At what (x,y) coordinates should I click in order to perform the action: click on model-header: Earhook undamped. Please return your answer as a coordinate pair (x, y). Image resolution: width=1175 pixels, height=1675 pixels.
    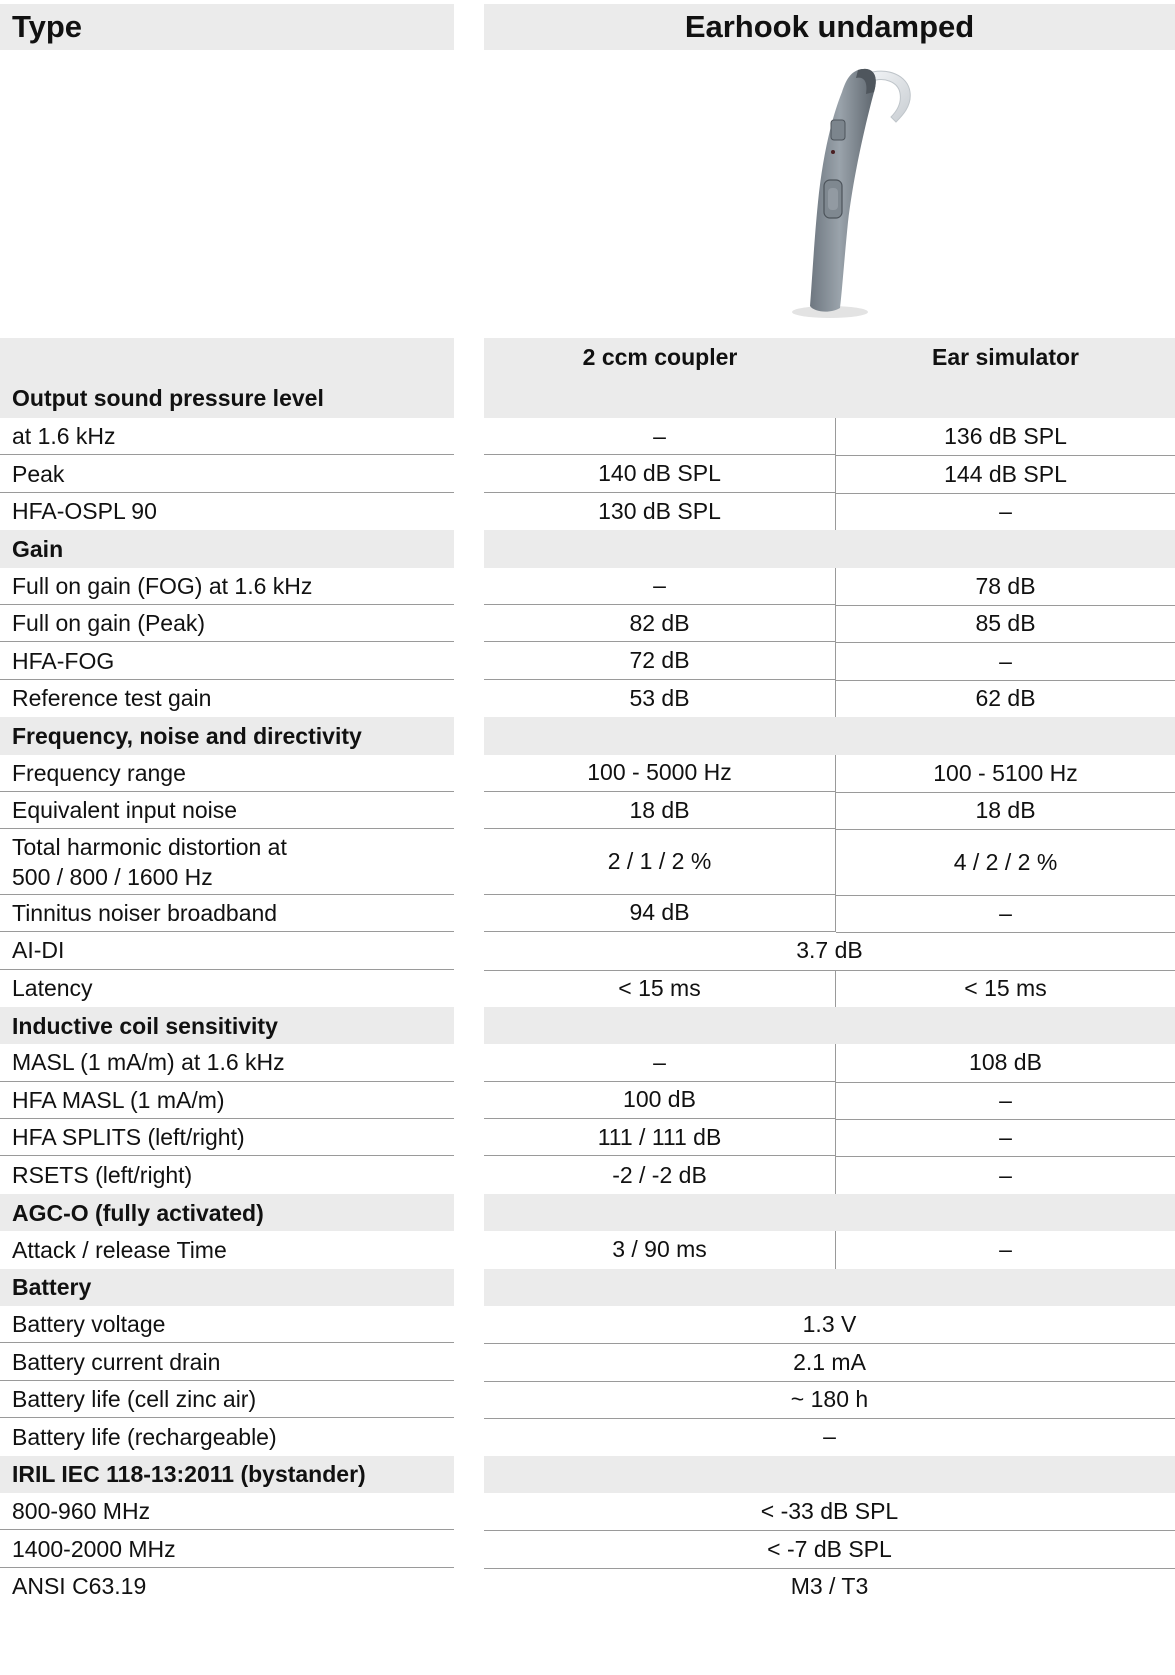
    Looking at the image, I should click on (829, 27).